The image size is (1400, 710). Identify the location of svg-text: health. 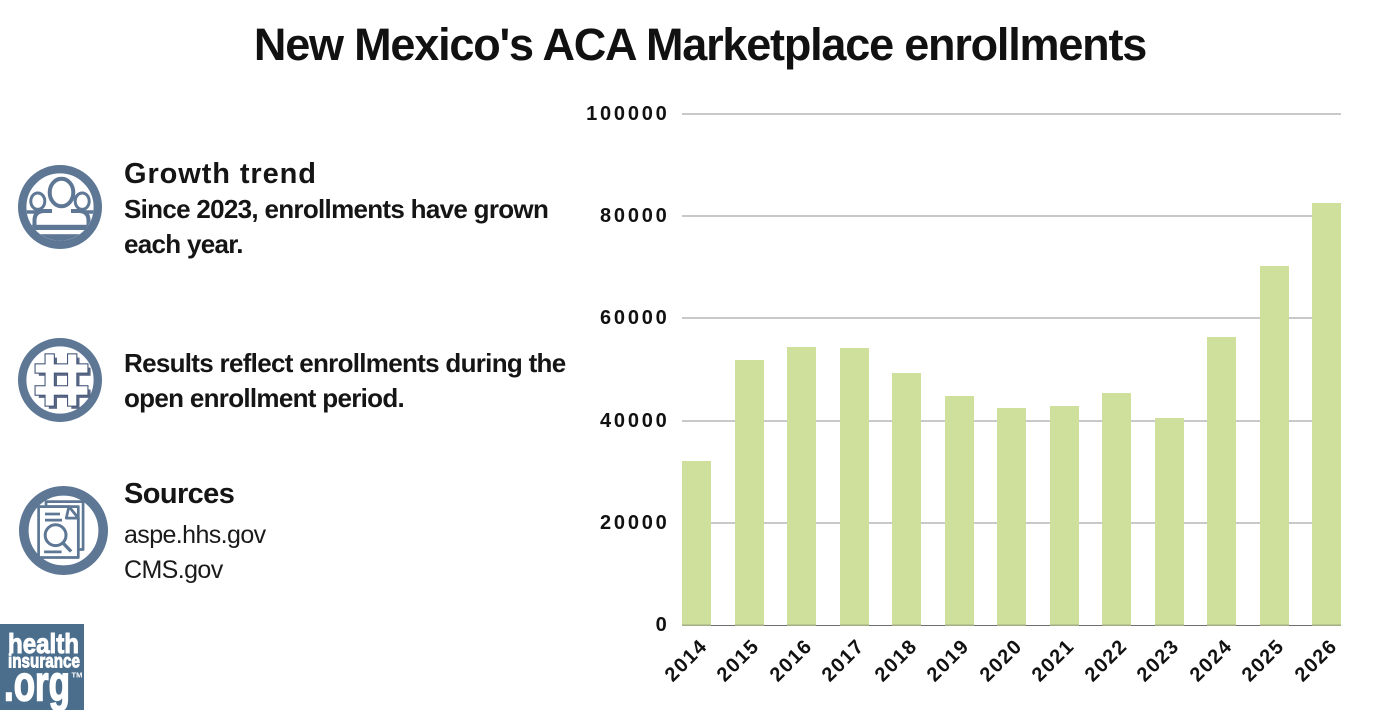
(43, 643).